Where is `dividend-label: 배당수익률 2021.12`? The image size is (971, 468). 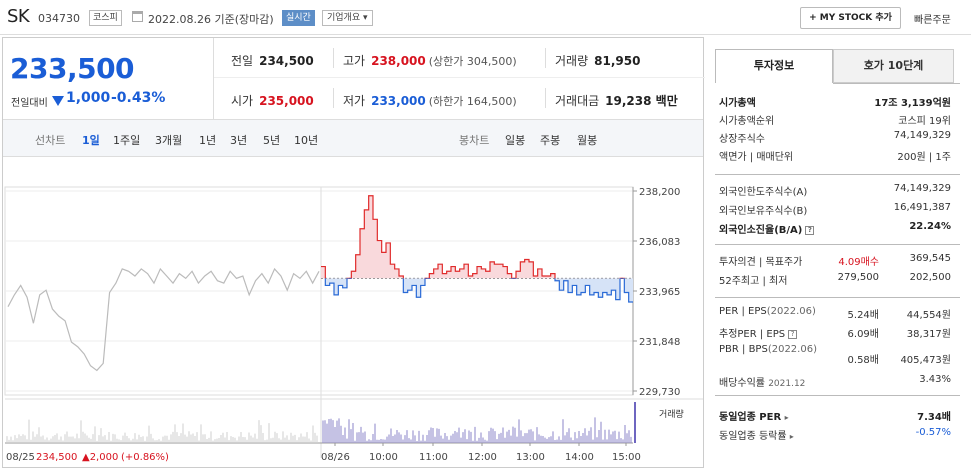
dividend-label: 배당수익률 2021.12 is located at coordinates (762, 383).